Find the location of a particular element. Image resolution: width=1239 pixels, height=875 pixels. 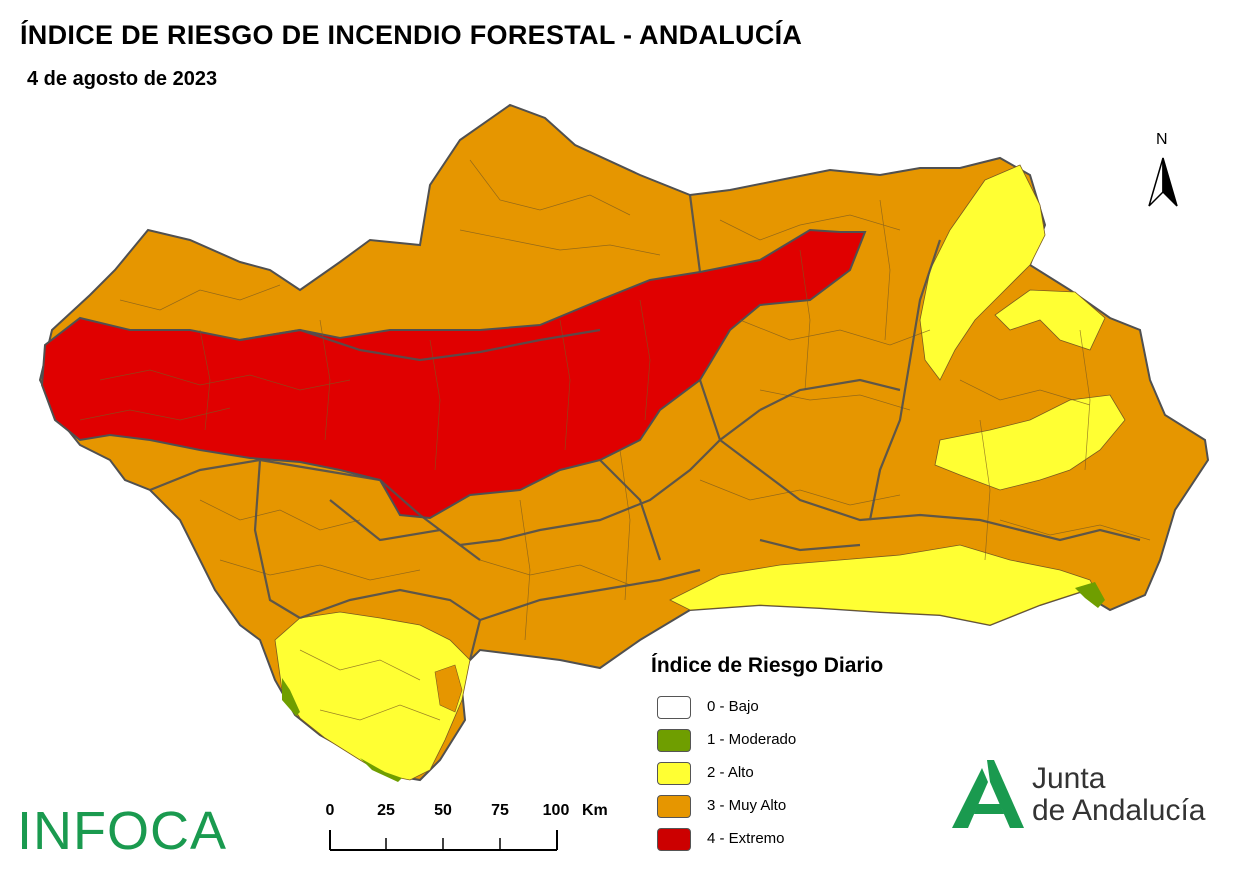

legend-label-alto: 2 - Alto is located at coordinates (730, 772).